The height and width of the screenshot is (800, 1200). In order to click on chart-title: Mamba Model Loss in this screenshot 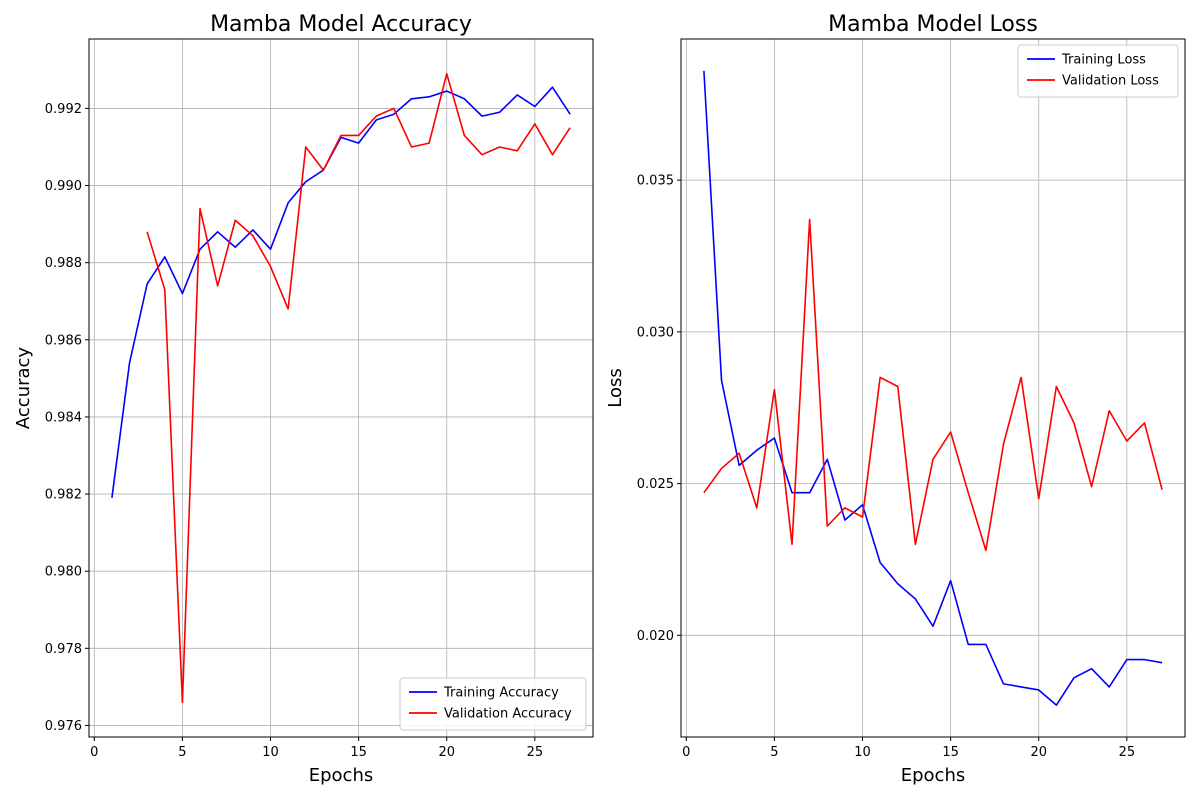, I will do `click(933, 24)`.